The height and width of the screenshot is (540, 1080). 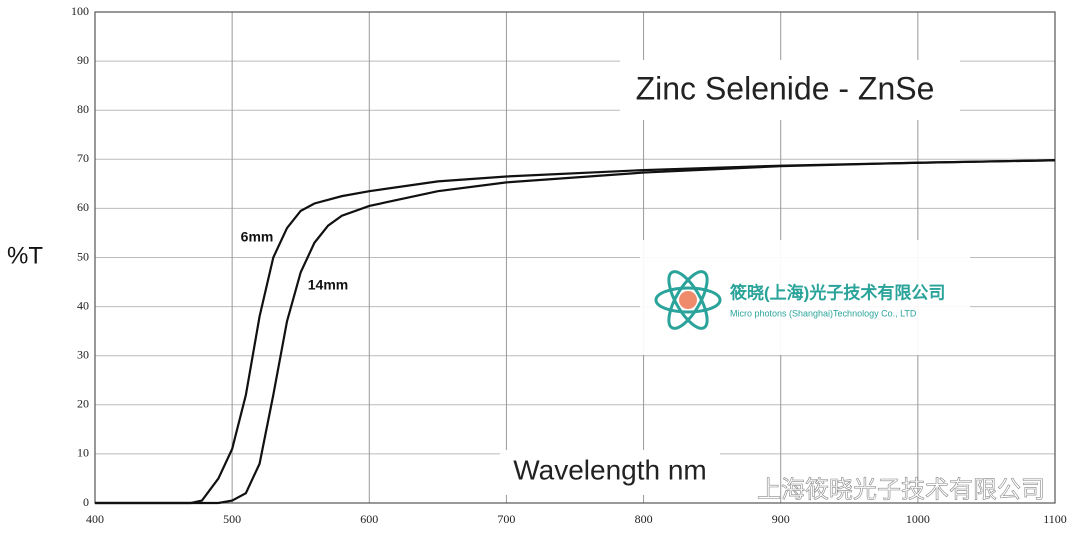 I want to click on y-tick-label: 60, so click(x=83, y=207).